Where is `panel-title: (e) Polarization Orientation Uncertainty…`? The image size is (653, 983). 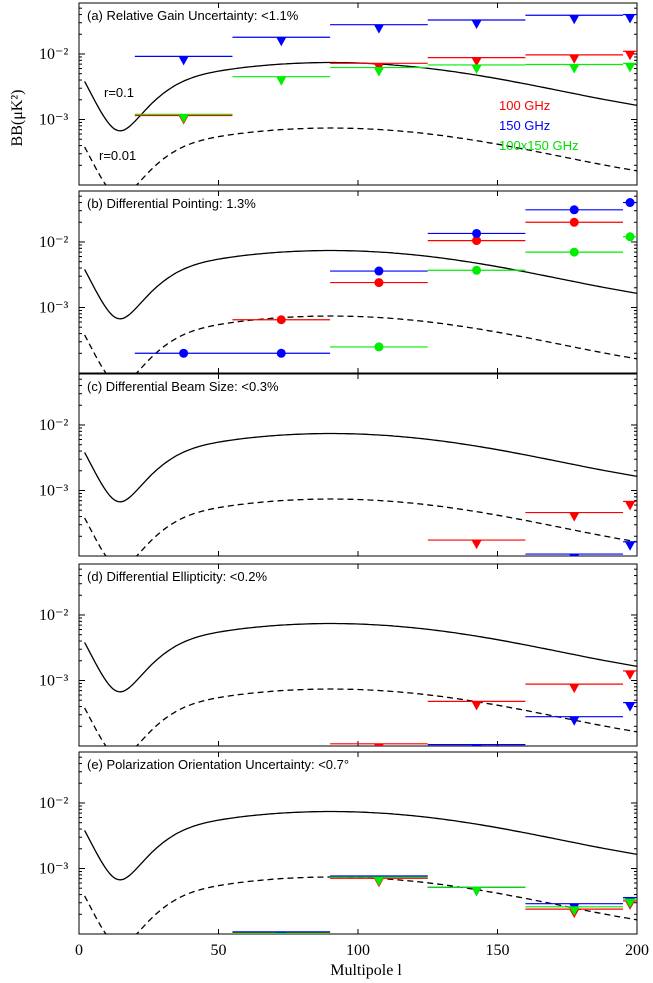
panel-title: (e) Polarization Orientation Uncertainty… is located at coordinates (218, 764).